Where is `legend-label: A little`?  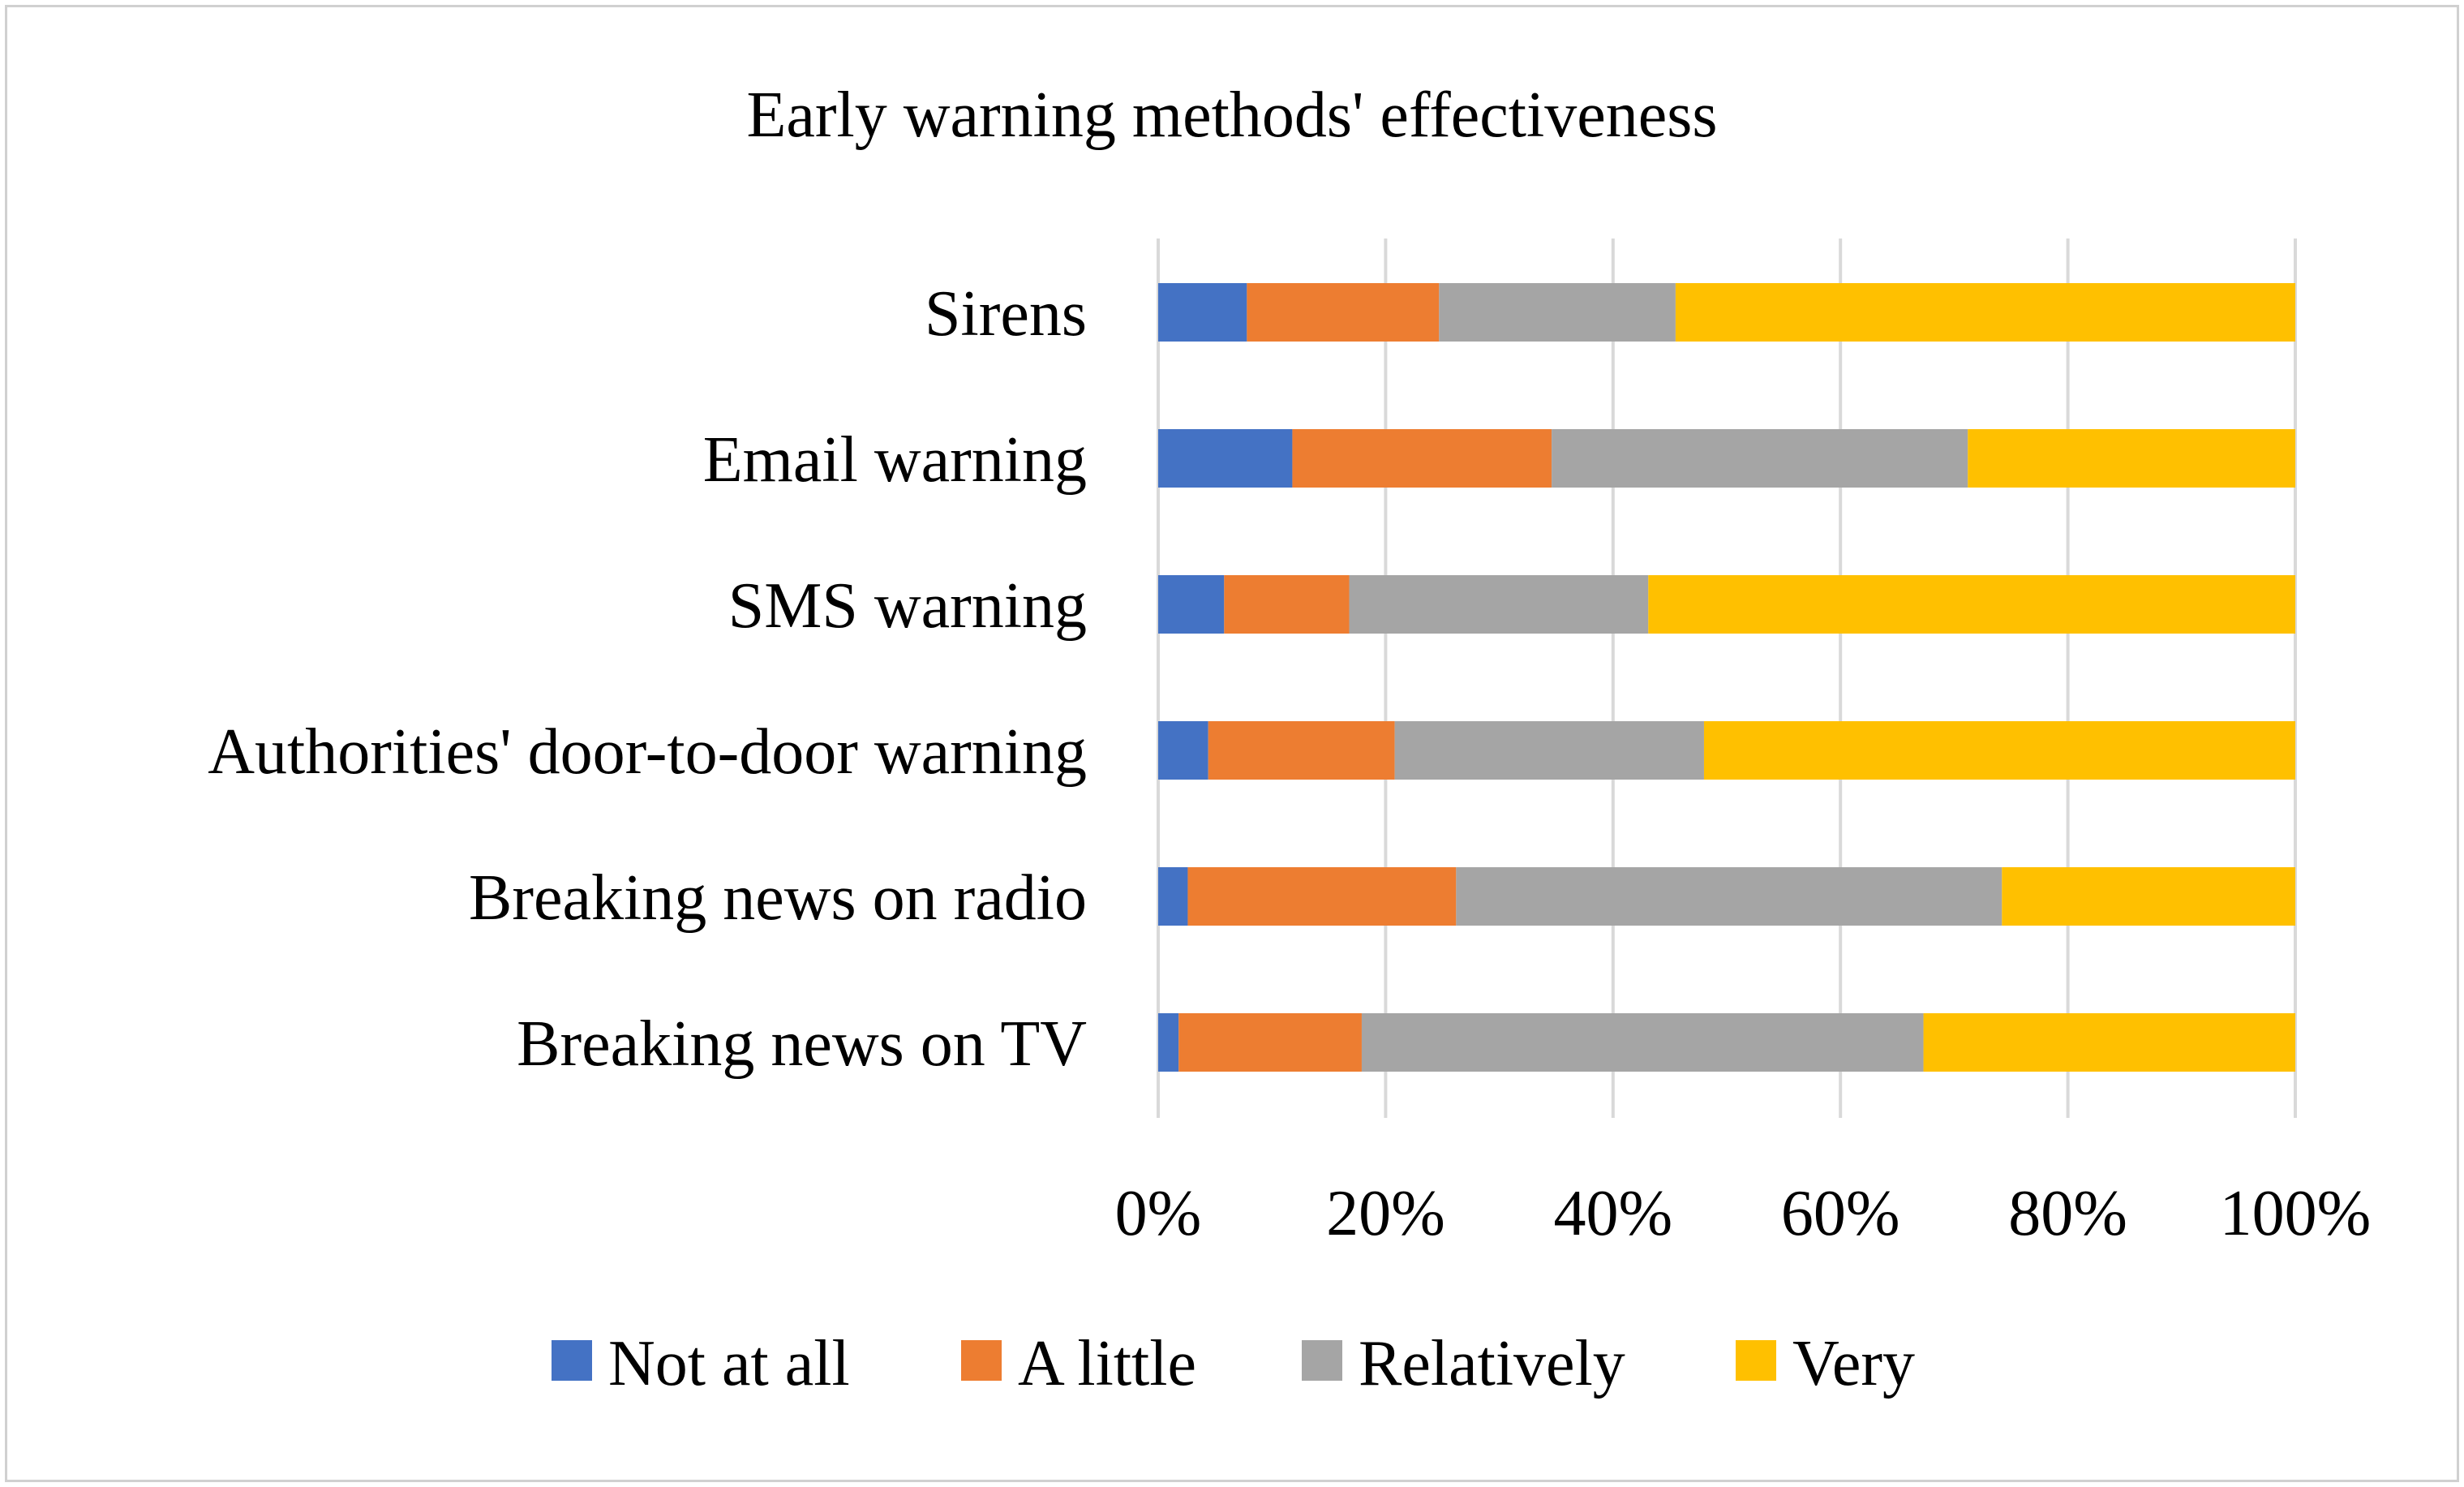
legend-label: A little is located at coordinates (1107, 1363).